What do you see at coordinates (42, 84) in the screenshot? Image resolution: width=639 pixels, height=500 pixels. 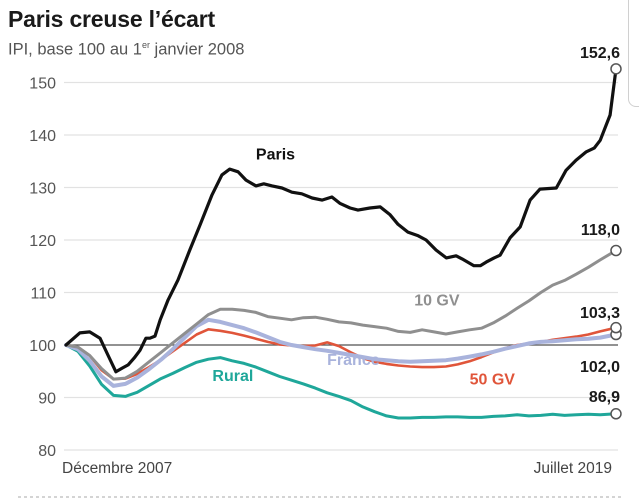 I see `y-tick-label: 150` at bounding box center [42, 84].